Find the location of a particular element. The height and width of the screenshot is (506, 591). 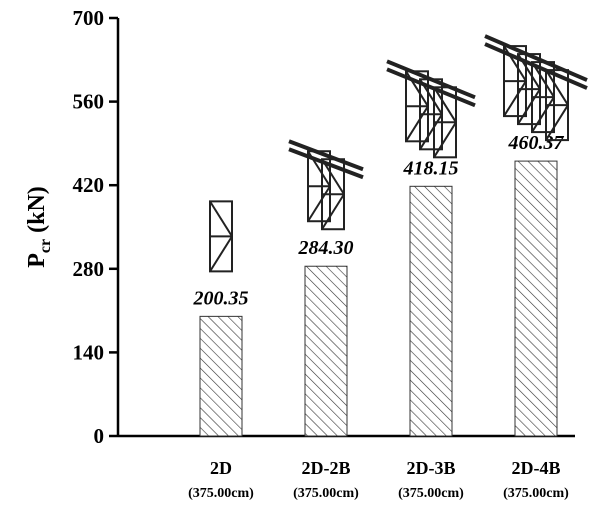

y-tick-label: 140 is located at coordinates (89, 352).